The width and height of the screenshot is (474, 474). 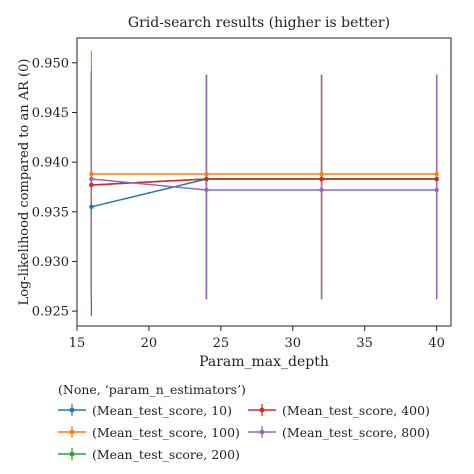 What do you see at coordinates (364, 343) in the screenshot?
I see `x-tick-label: 35` at bounding box center [364, 343].